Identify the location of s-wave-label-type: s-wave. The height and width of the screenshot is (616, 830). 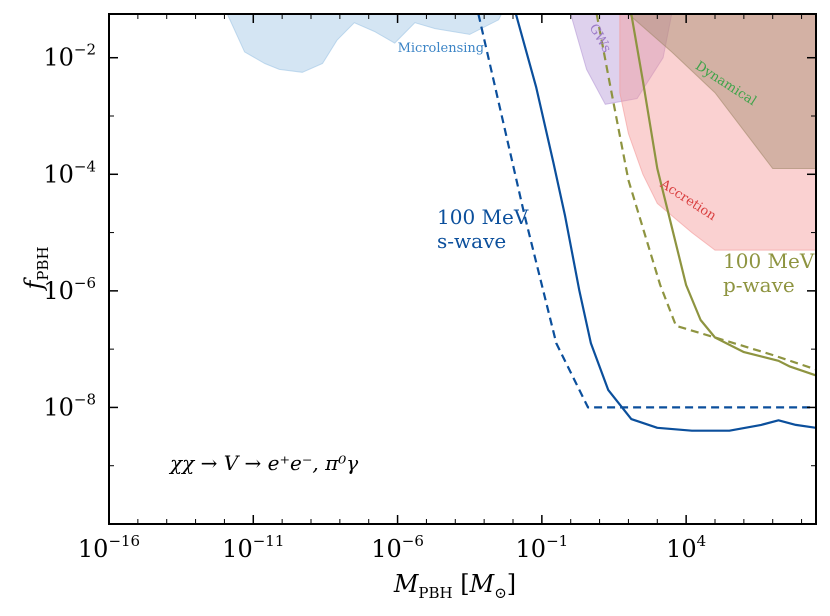
(471, 241).